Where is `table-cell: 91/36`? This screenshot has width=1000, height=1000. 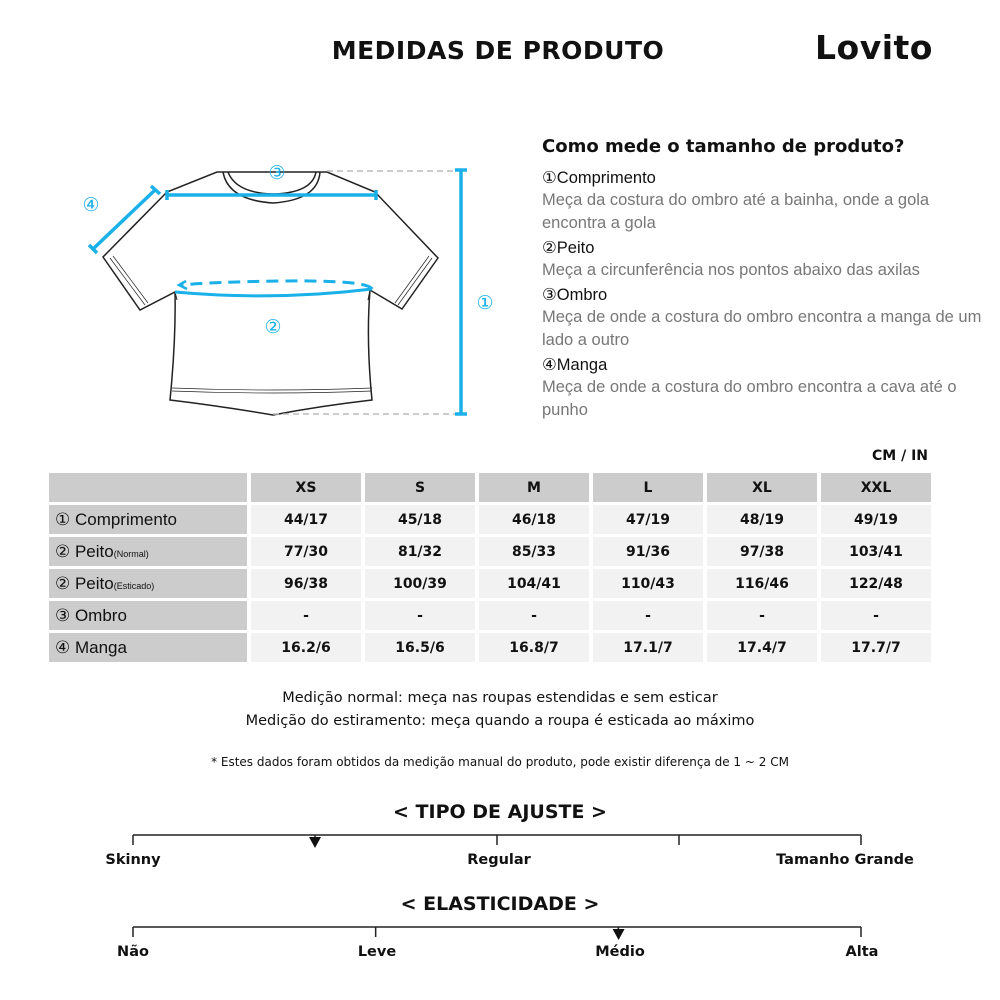
table-cell: 91/36 is located at coordinates (648, 551).